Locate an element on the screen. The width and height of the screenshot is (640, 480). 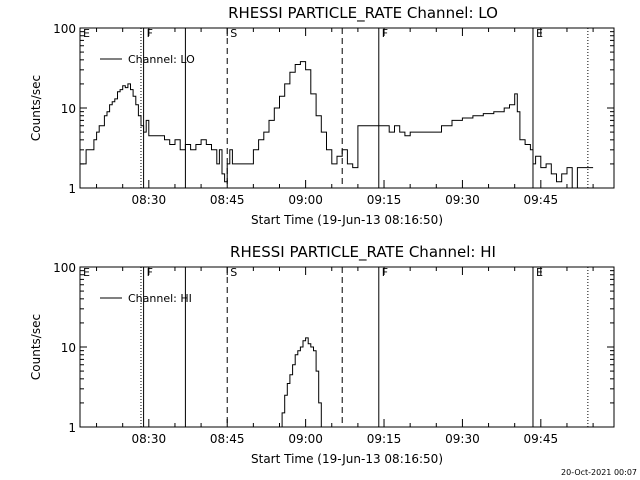
legend-label: Channel: HI is located at coordinates (160, 298).